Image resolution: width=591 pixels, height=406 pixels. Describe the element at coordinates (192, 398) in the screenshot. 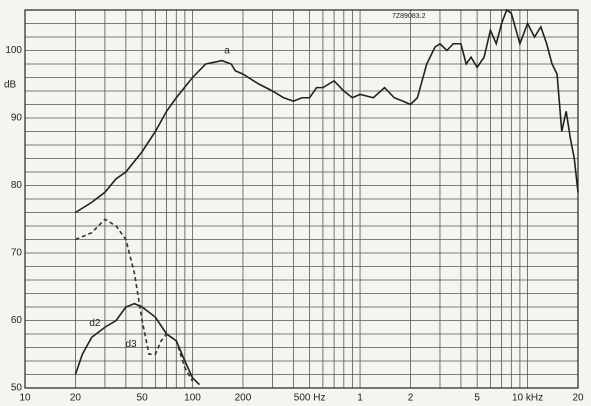

I see `x-tick-label: 100` at that location.